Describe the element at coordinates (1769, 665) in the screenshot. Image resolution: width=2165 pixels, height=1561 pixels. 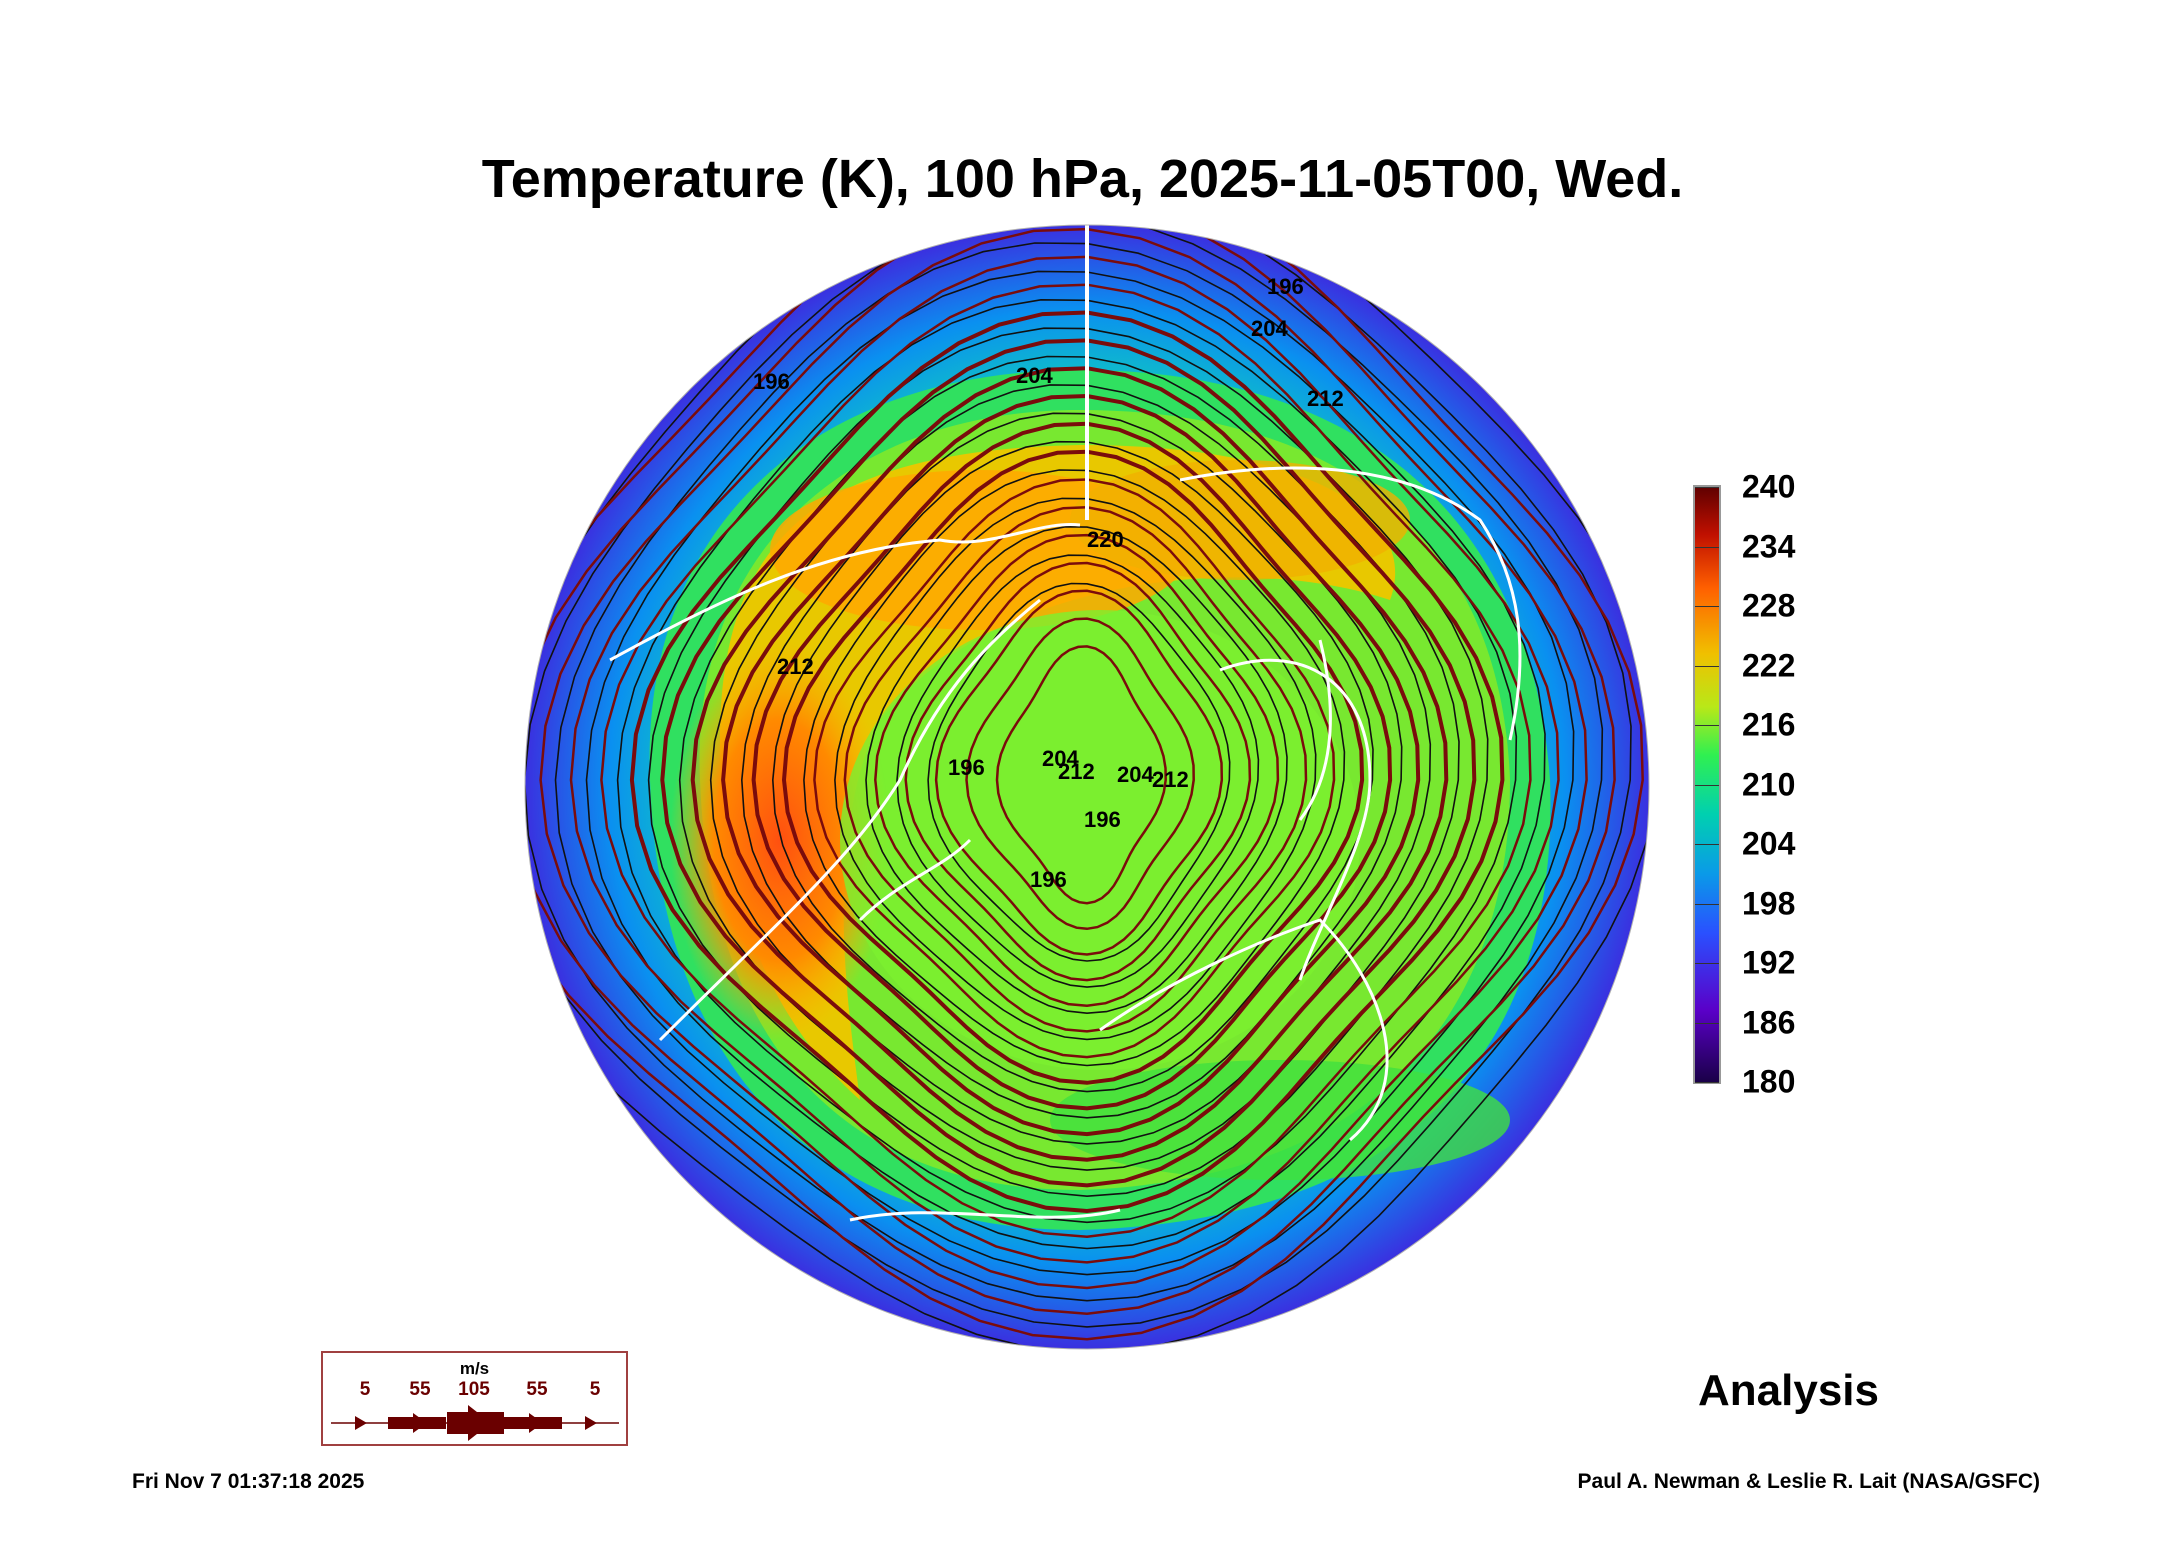
I see `colorbar-tick-label: 222` at that location.